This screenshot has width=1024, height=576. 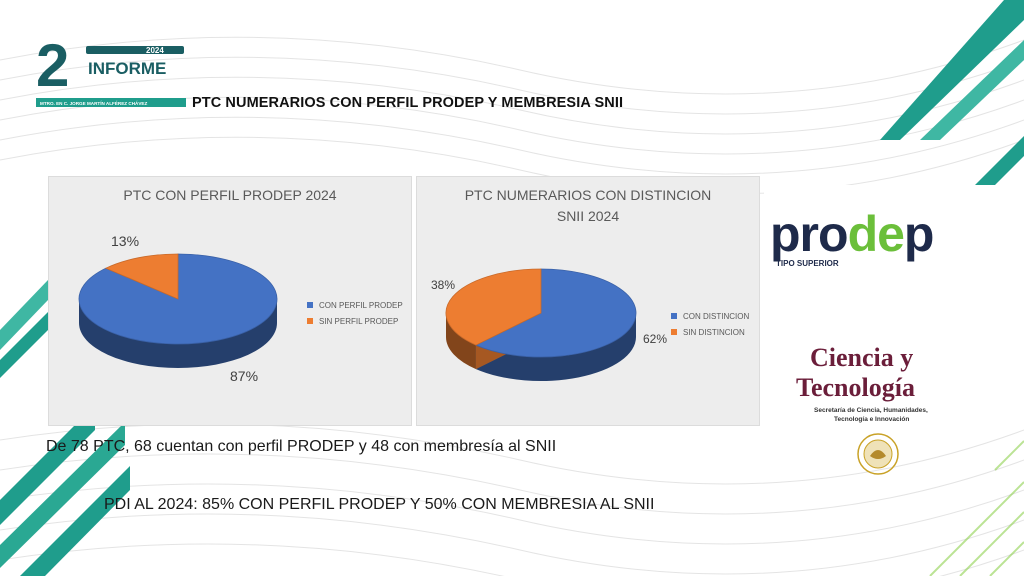 What do you see at coordinates (555, 347) in the screenshot?
I see `pie-slice-con-distincion-side` at bounding box center [555, 347].